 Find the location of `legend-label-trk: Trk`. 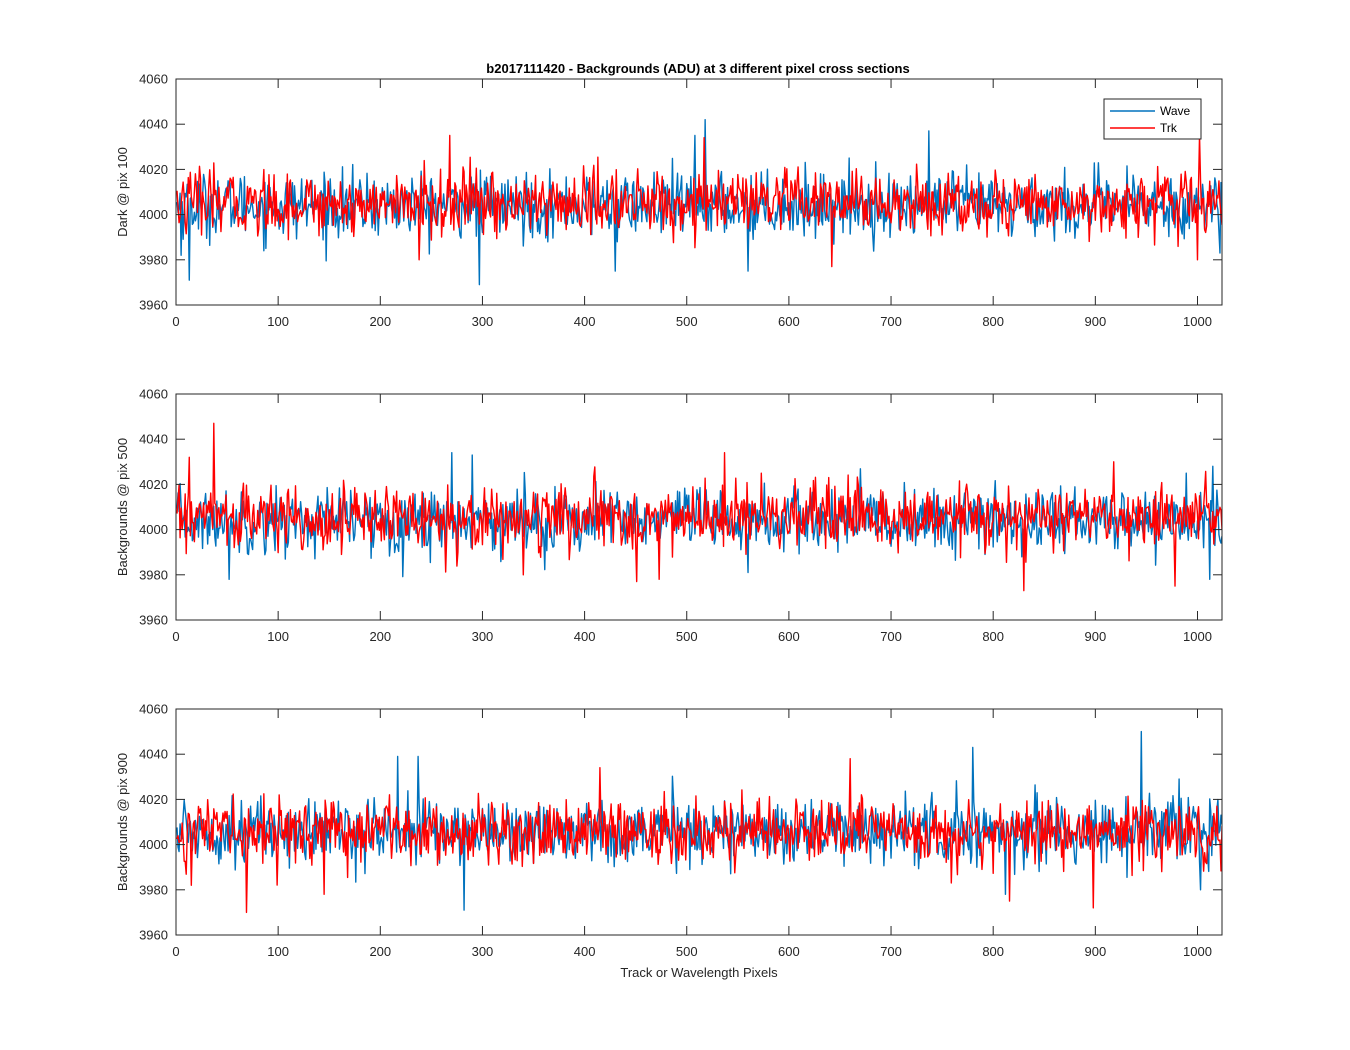

legend-label-trk: Trk is located at coordinates (1169, 128).